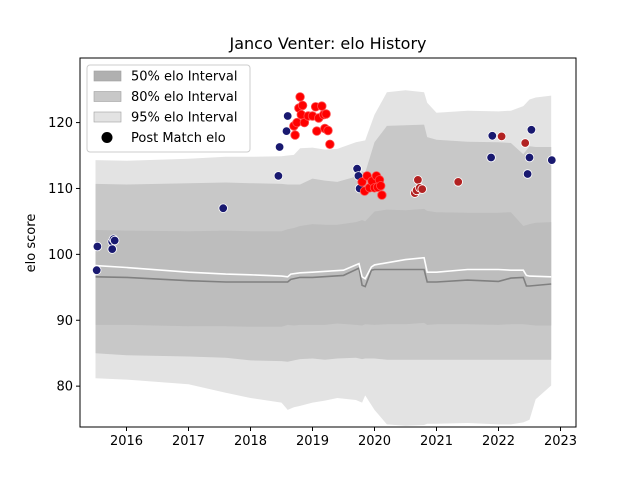 The width and height of the screenshot is (640, 484). What do you see at coordinates (64, 387) in the screenshot?
I see `y-tick-label: 80` at bounding box center [64, 387].